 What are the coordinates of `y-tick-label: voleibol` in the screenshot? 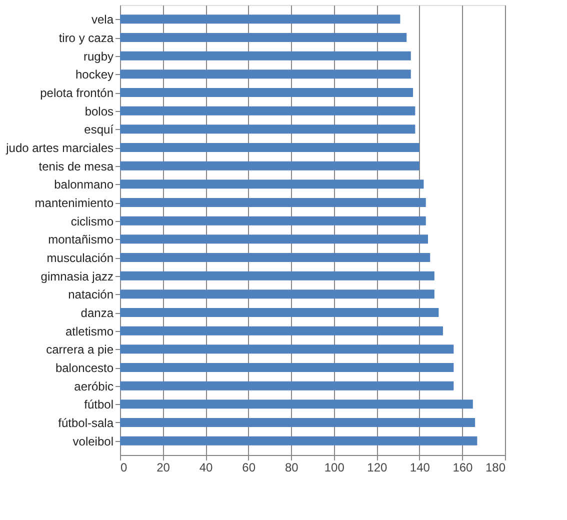 It's located at (93, 441).